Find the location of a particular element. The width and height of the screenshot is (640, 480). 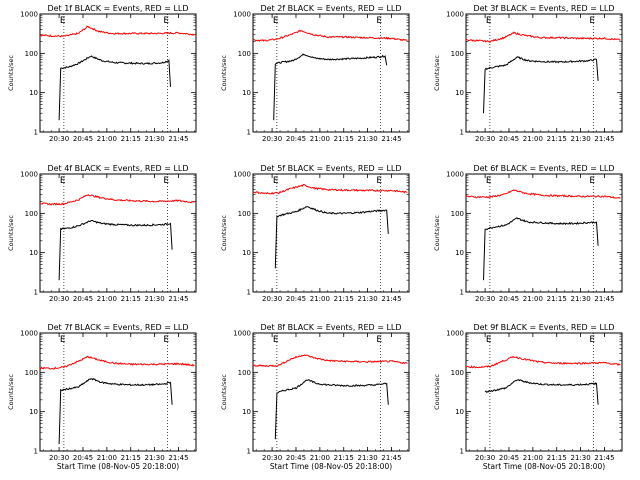

panel-title: Det 4f BLACK = Events, RED = LLD is located at coordinates (117, 168).